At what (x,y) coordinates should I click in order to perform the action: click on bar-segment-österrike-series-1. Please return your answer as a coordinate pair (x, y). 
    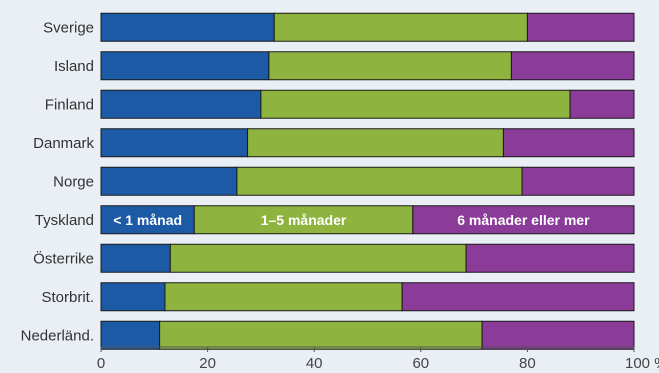
    Looking at the image, I should click on (135, 258).